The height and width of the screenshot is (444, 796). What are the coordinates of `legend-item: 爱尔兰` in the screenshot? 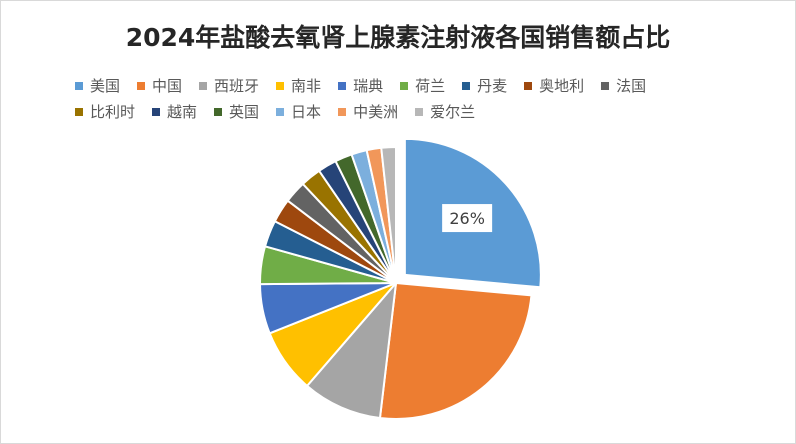 It's located at (445, 112).